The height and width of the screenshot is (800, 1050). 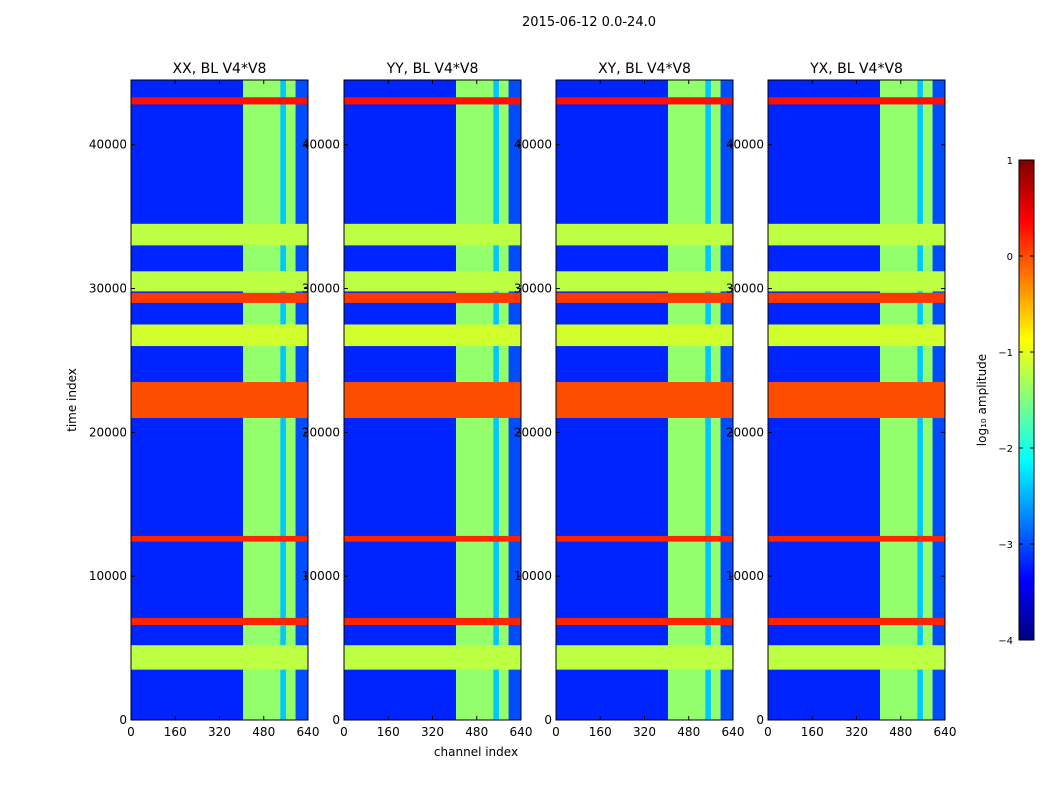 What do you see at coordinates (589, 22) in the screenshot?
I see `figure-suptitle: 2015-06-12 0.0-24.0` at bounding box center [589, 22].